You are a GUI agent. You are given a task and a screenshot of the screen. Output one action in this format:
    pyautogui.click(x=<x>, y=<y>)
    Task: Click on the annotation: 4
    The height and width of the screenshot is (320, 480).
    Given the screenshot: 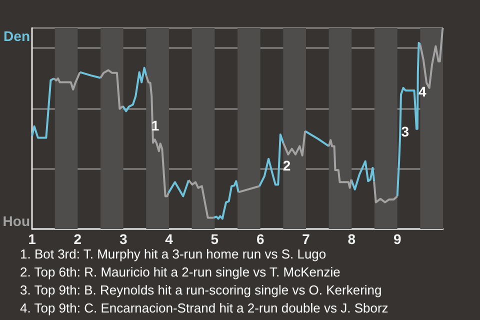 What is the action you would take?
    pyautogui.click(x=422, y=92)
    